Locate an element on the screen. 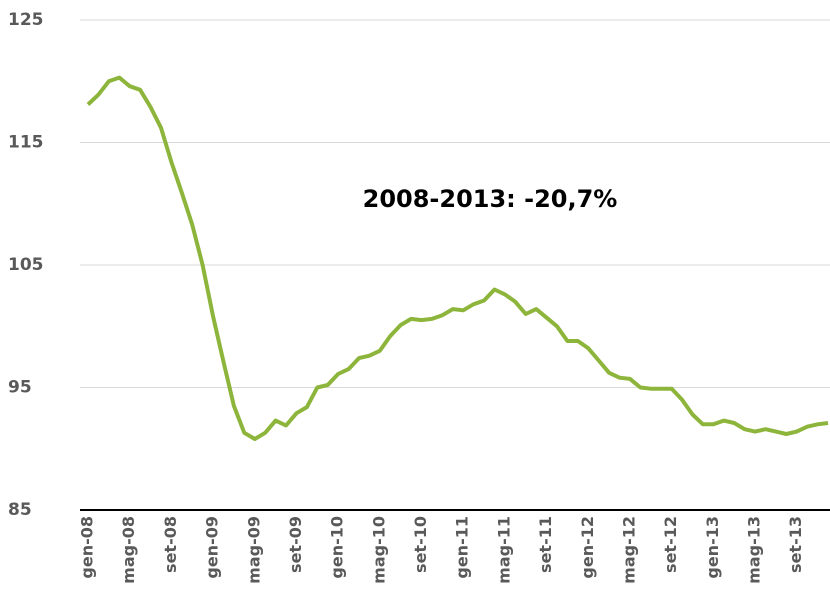 The height and width of the screenshot is (608, 830). x-tick-label: set-09 is located at coordinates (295, 544).